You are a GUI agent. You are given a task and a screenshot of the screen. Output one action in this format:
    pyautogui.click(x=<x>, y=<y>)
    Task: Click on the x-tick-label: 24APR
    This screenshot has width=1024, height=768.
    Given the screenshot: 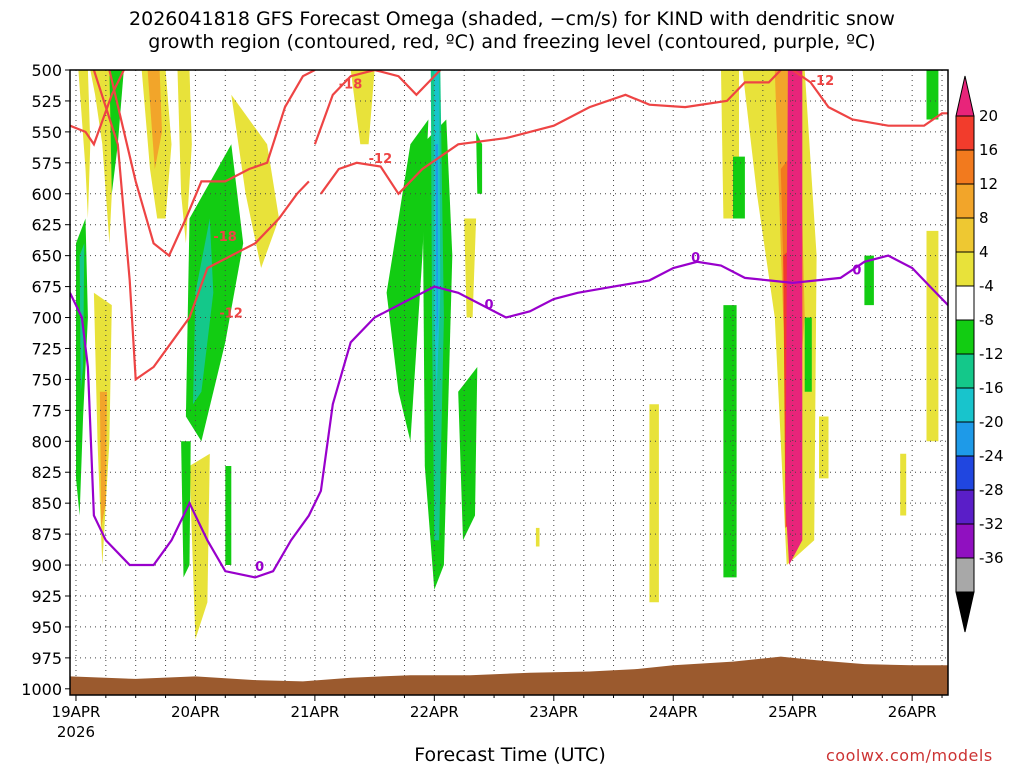 What is the action you would take?
    pyautogui.click(x=673, y=712)
    